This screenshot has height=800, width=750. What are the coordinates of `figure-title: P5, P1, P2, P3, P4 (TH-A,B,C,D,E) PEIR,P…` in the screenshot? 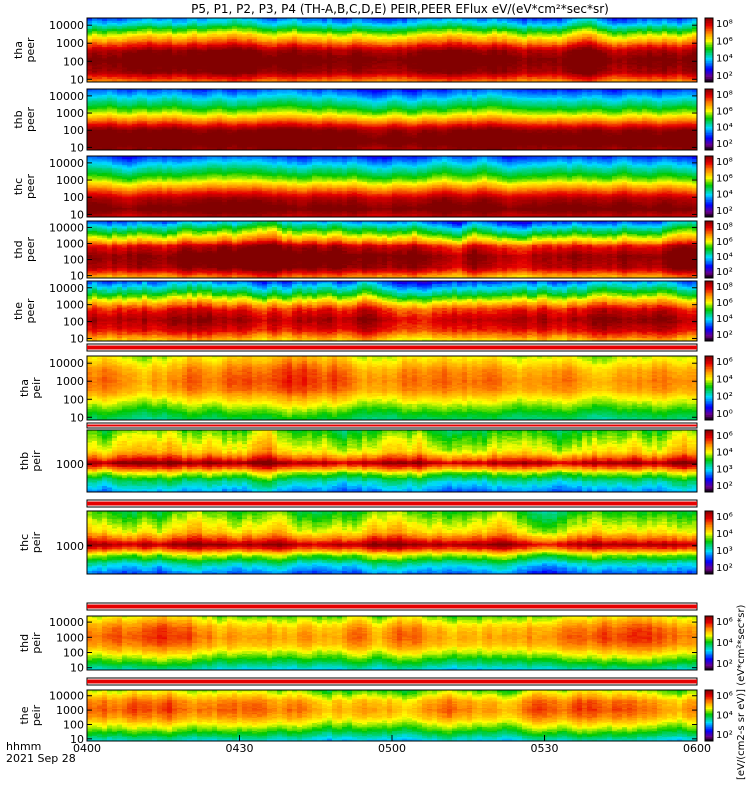 It's located at (400, 9).